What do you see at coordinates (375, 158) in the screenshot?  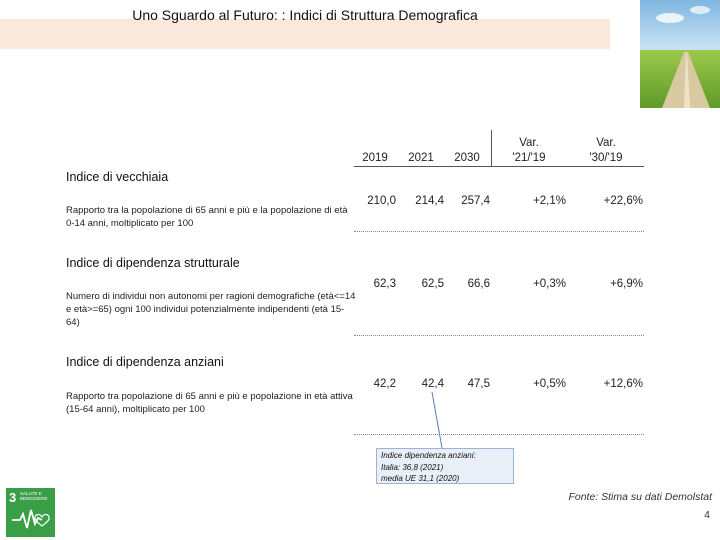 I see `column-header-2019: 2019` at bounding box center [375, 158].